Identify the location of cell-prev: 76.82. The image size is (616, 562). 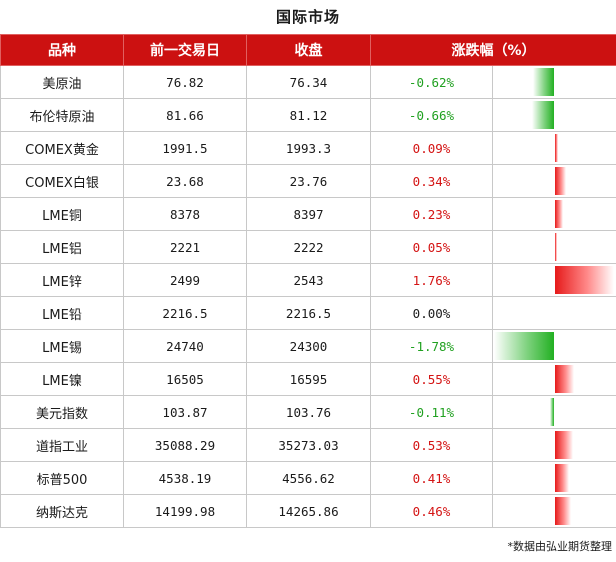
(185, 82).